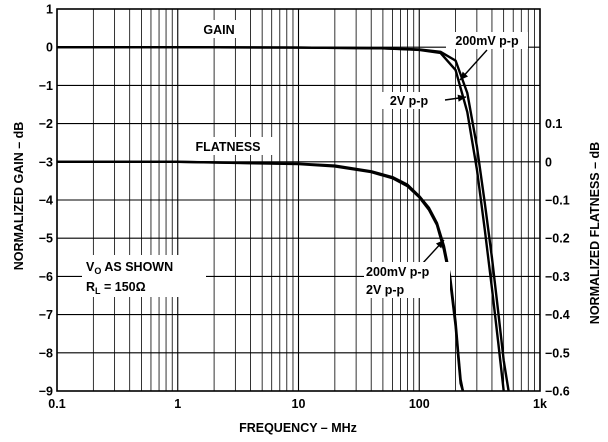 Image resolution: width=608 pixels, height=442 pixels. Describe the element at coordinates (129, 268) in the screenshot. I see `conditions-vo-label: VO AS SHOWN` at that location.